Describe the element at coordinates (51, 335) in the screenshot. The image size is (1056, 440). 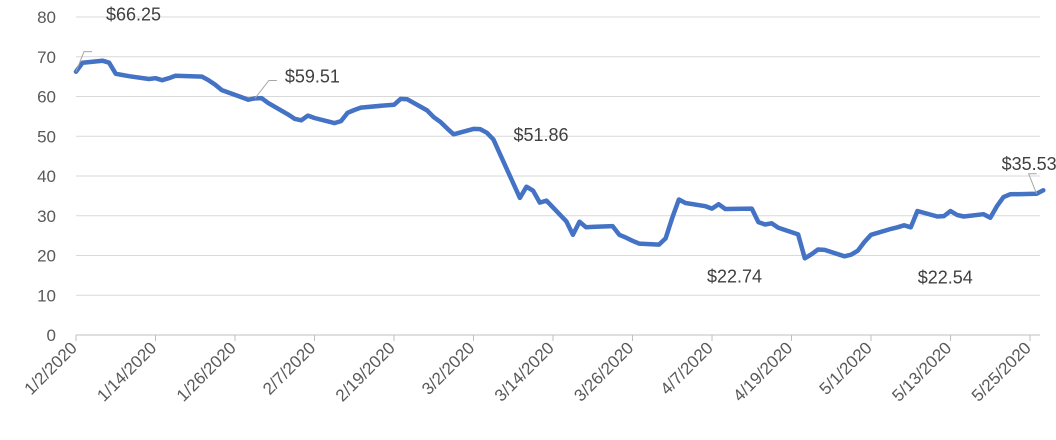
I see `y-tick-label: 0` at that location.